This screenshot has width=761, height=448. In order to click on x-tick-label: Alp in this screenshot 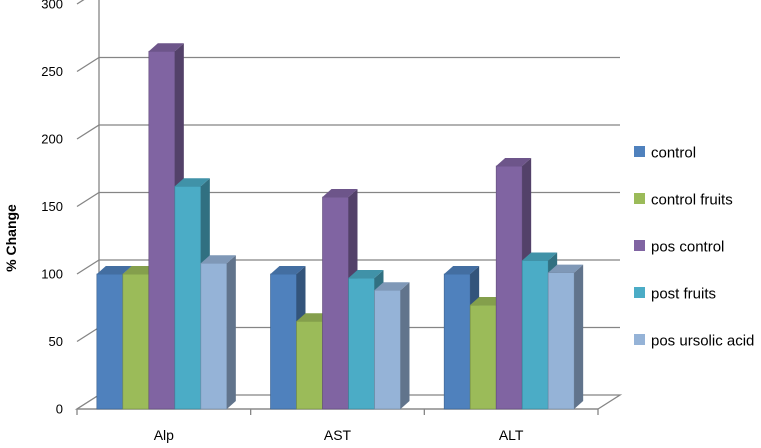, I will do `click(164, 435)`.